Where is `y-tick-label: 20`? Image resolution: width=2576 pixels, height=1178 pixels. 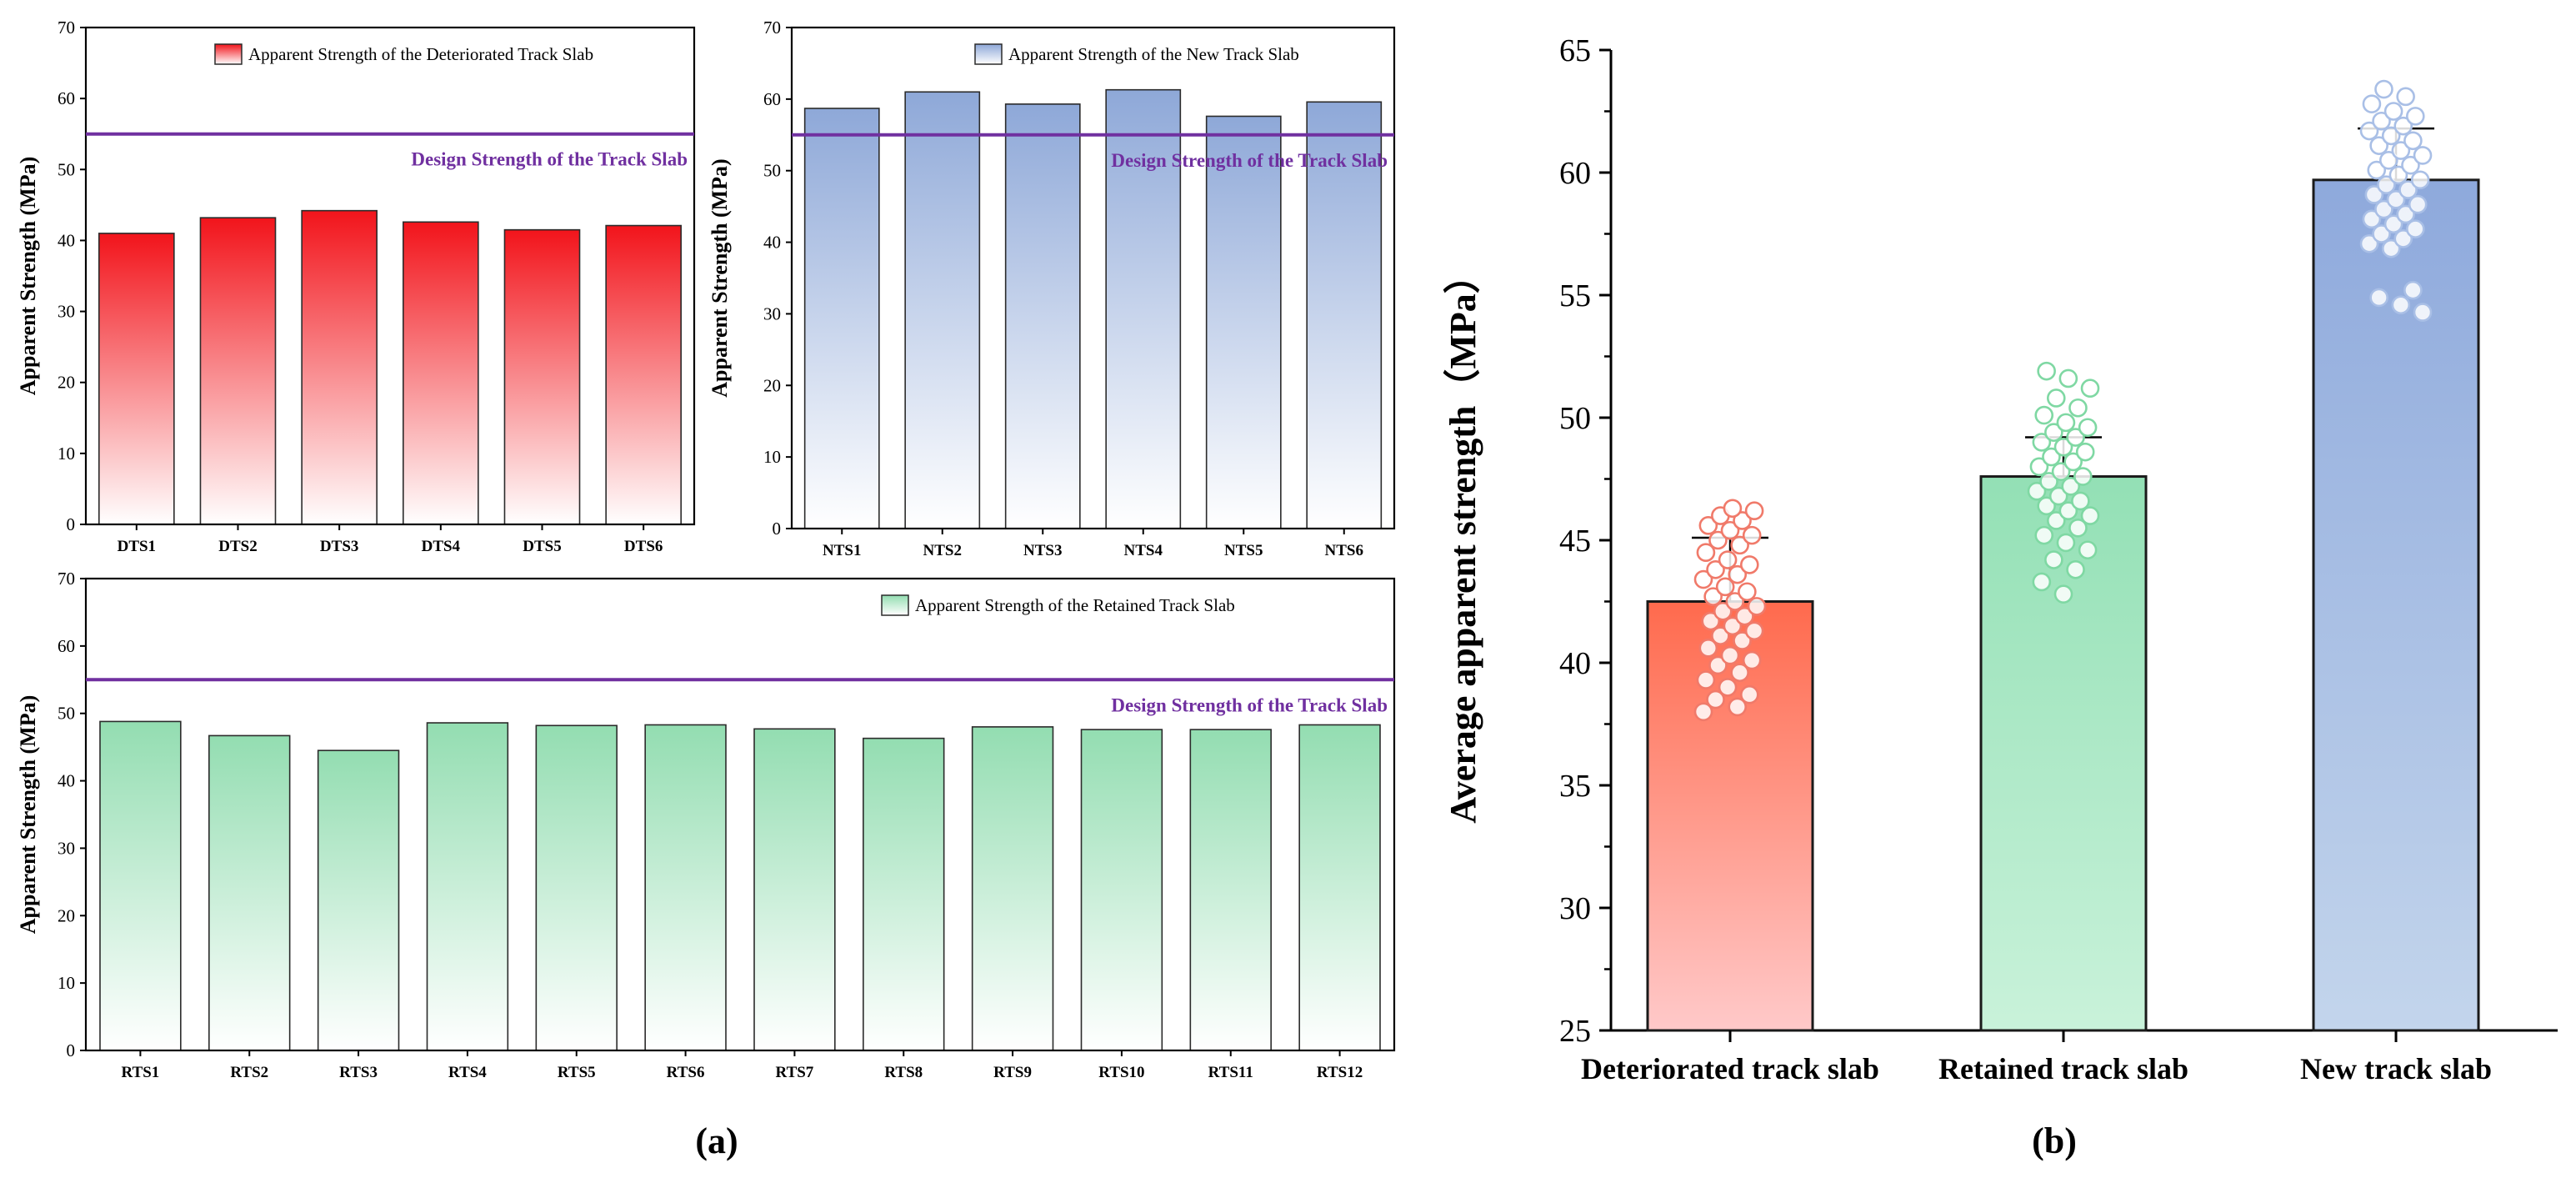 y-tick-label: 20 is located at coordinates (66, 383).